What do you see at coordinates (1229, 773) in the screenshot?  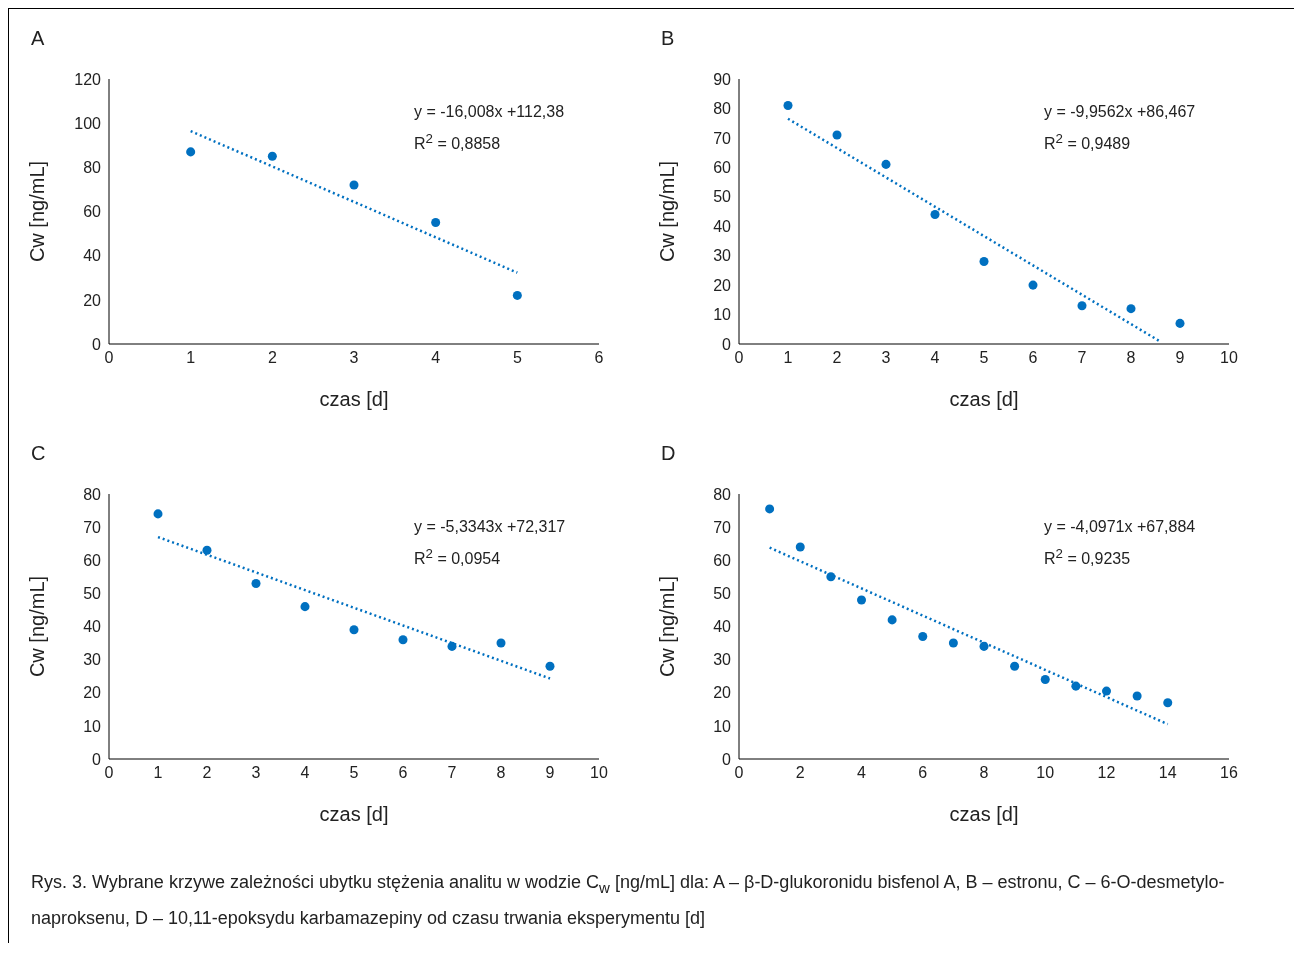 I see `x-tick-label: 16` at bounding box center [1229, 773].